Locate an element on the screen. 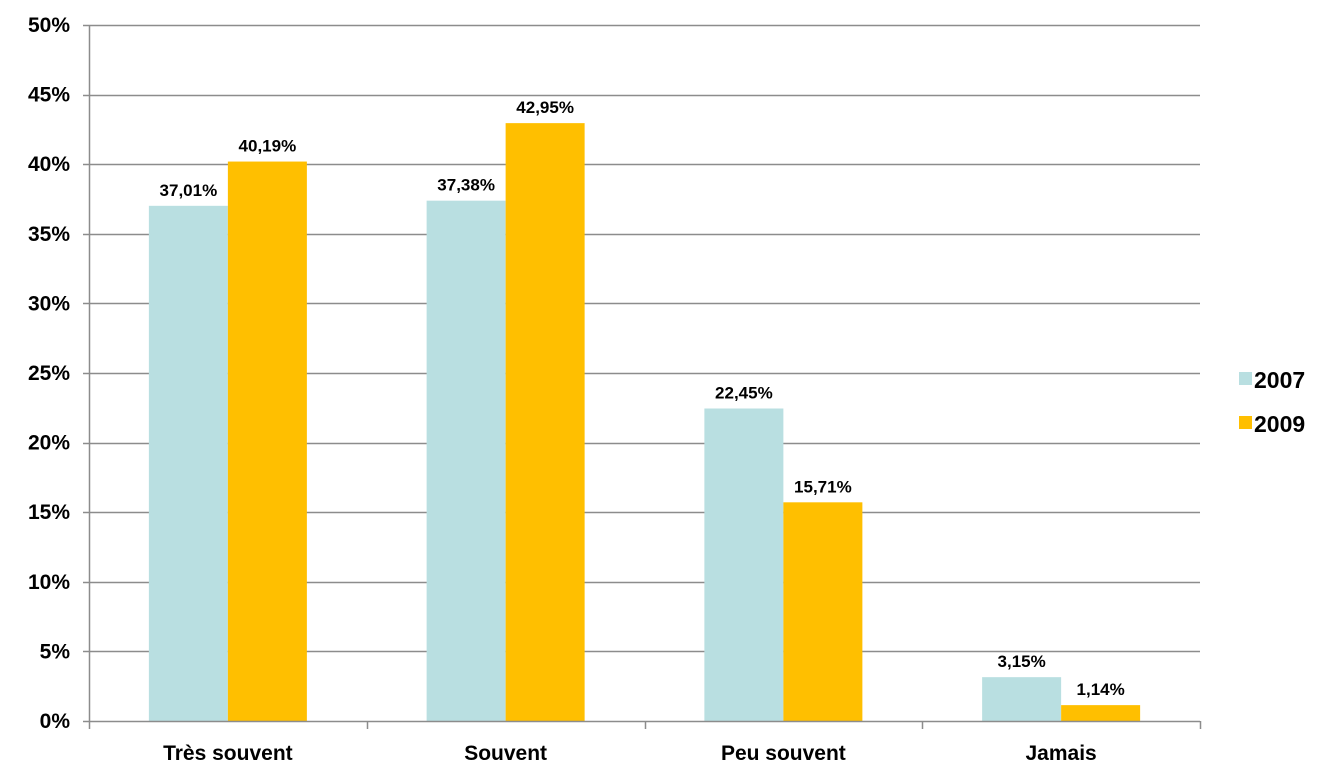 Image resolution: width=1322 pixels, height=775 pixels. legend-swatch-2009 is located at coordinates (1245, 422).